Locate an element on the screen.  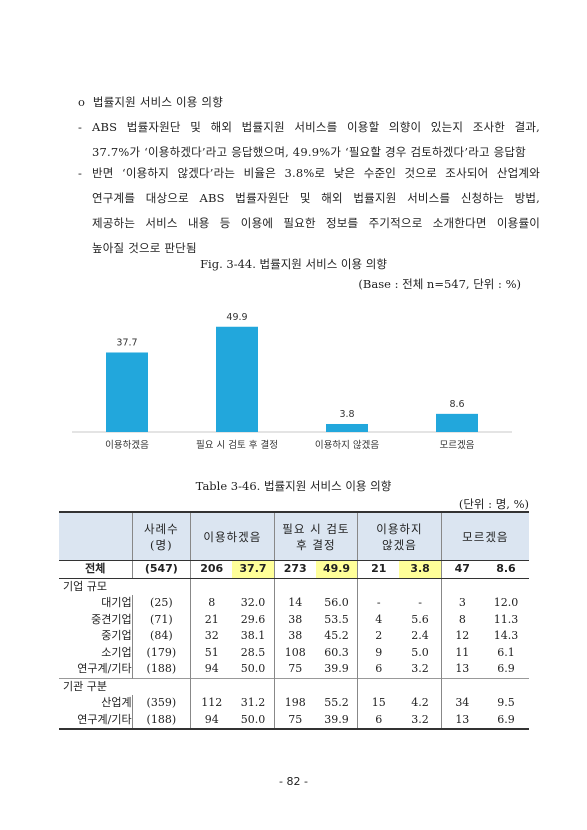
row-n: (71) is located at coordinates (162, 619).